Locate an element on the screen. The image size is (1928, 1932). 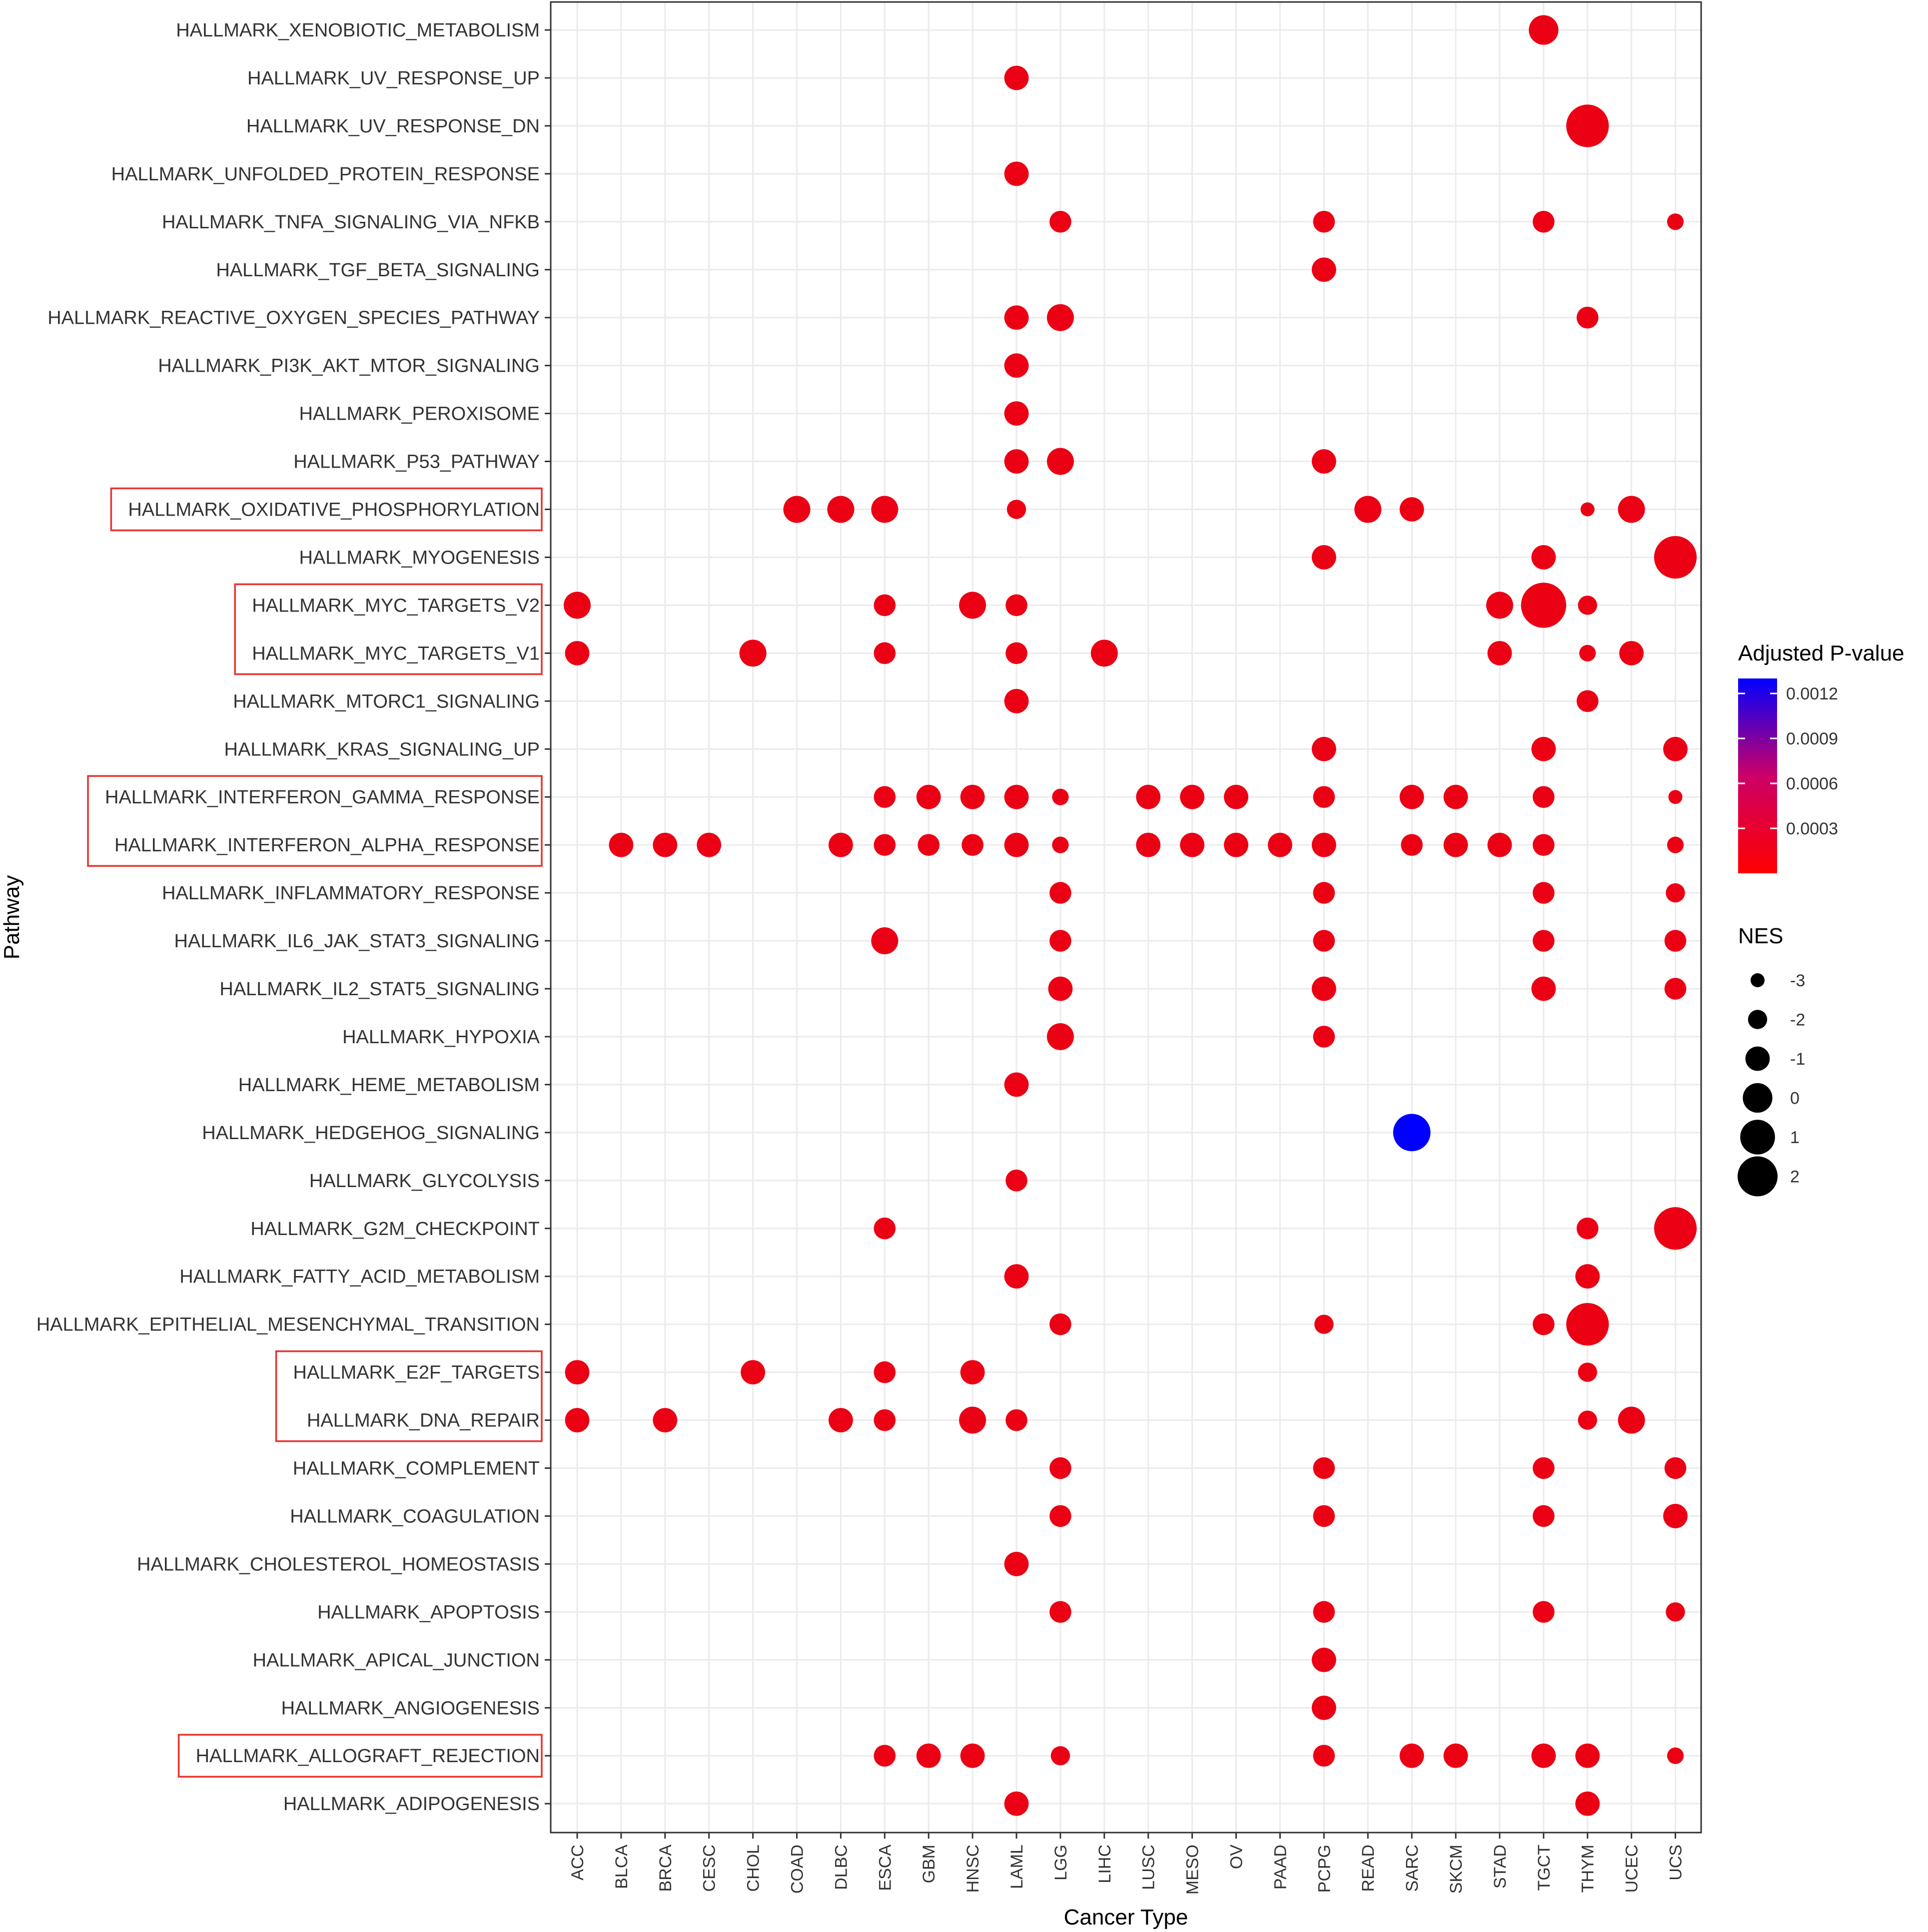
x-tick-label: ACC is located at coordinates (578, 1863).